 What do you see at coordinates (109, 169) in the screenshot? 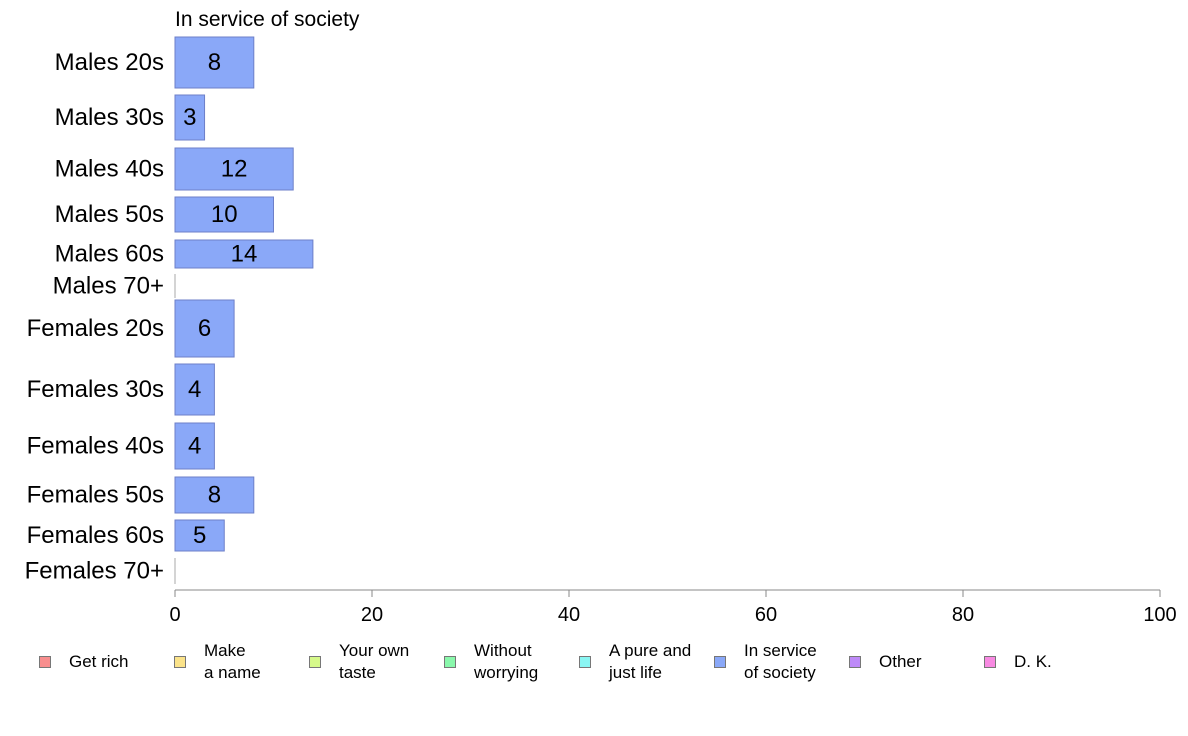
I see `category-label: Males 40s` at bounding box center [109, 169].